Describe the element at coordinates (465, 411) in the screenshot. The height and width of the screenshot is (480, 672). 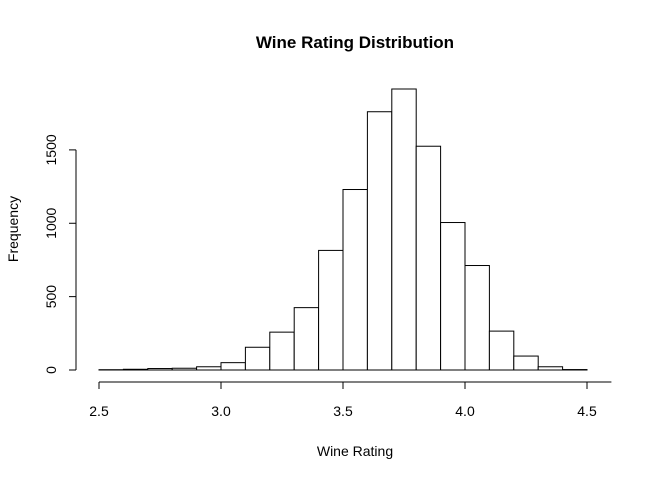
I see `x-tick-label: 4.0` at that location.